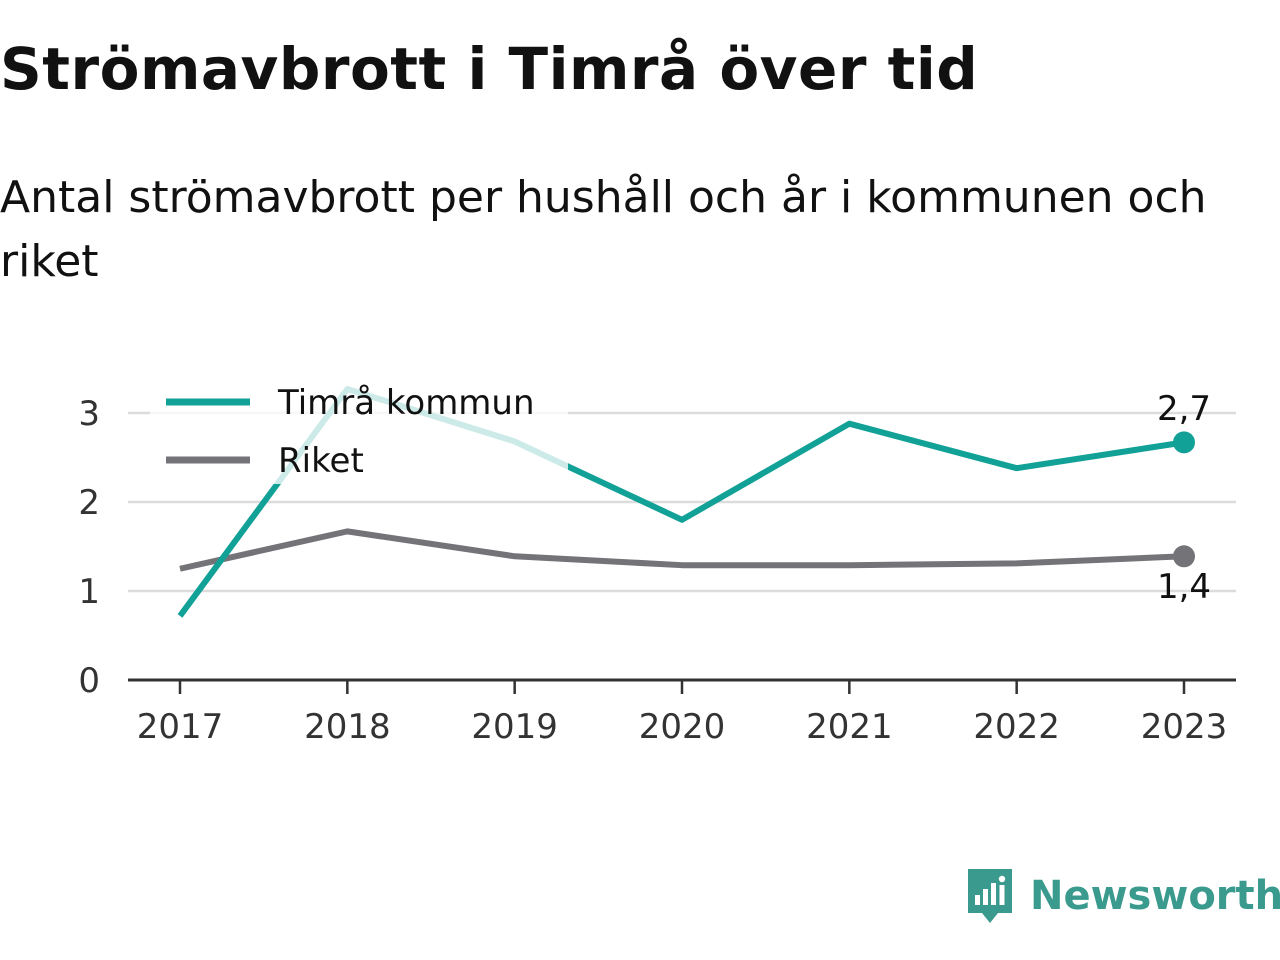  I want to click on brand-name: Newsworthy, so click(1155, 896).